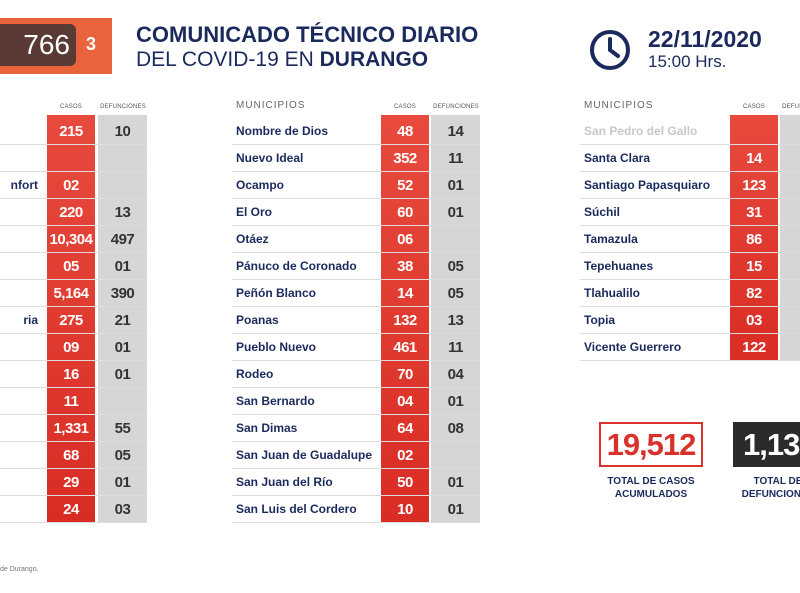  Describe the element at coordinates (284, 482) in the screenshot. I see `municipio-name: San Juan del Río` at that location.